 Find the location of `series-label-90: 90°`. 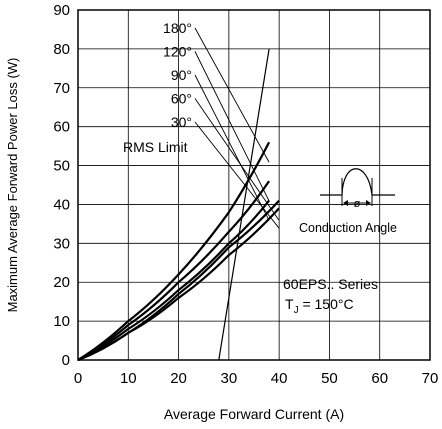

series-label-90: 90° is located at coordinates (181, 75).